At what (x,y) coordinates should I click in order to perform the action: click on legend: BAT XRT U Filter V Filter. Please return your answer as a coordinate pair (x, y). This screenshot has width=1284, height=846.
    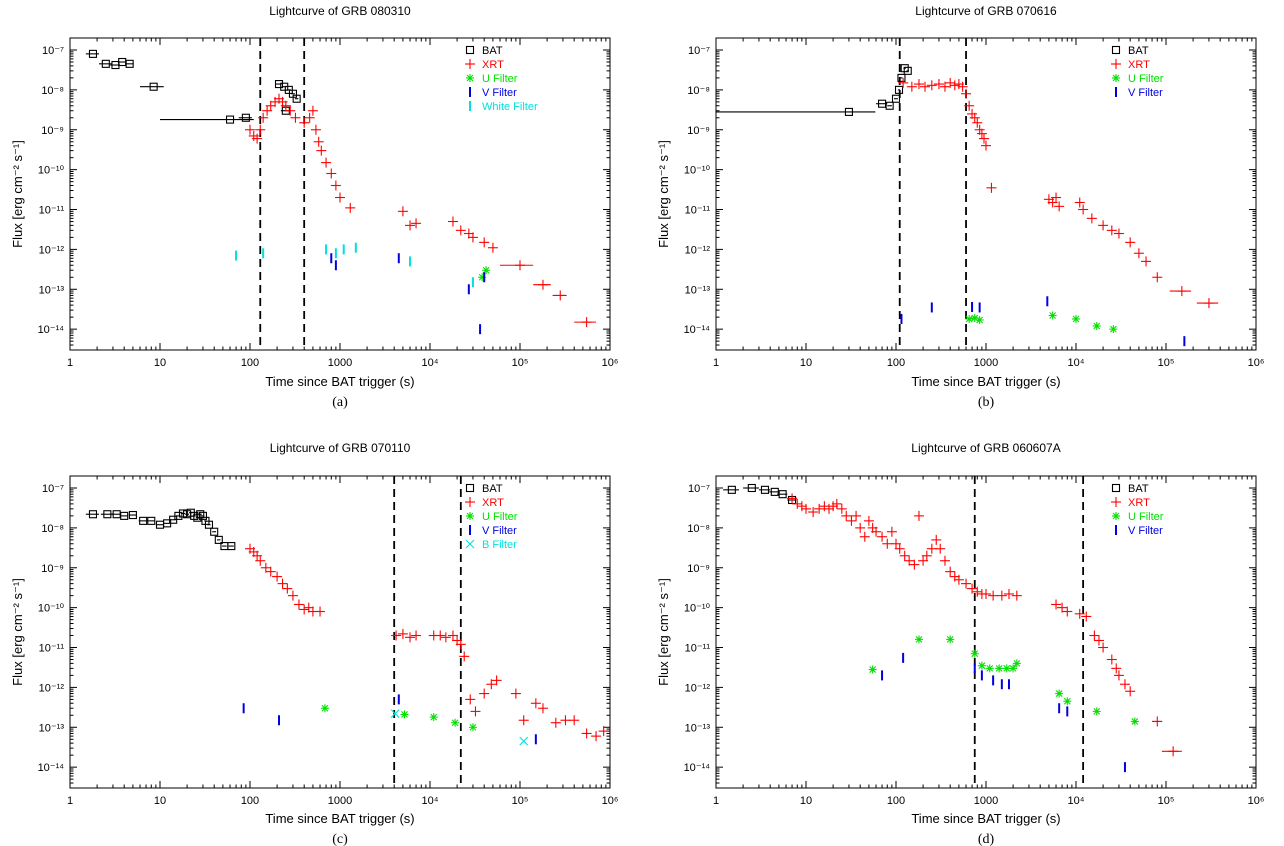
    Looking at the image, I should click on (1137, 510).